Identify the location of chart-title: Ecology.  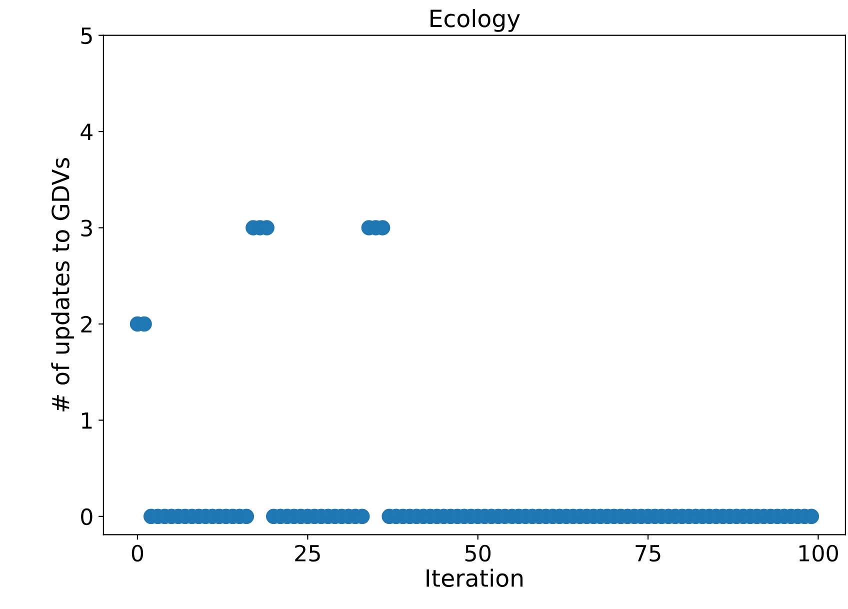
(475, 20).